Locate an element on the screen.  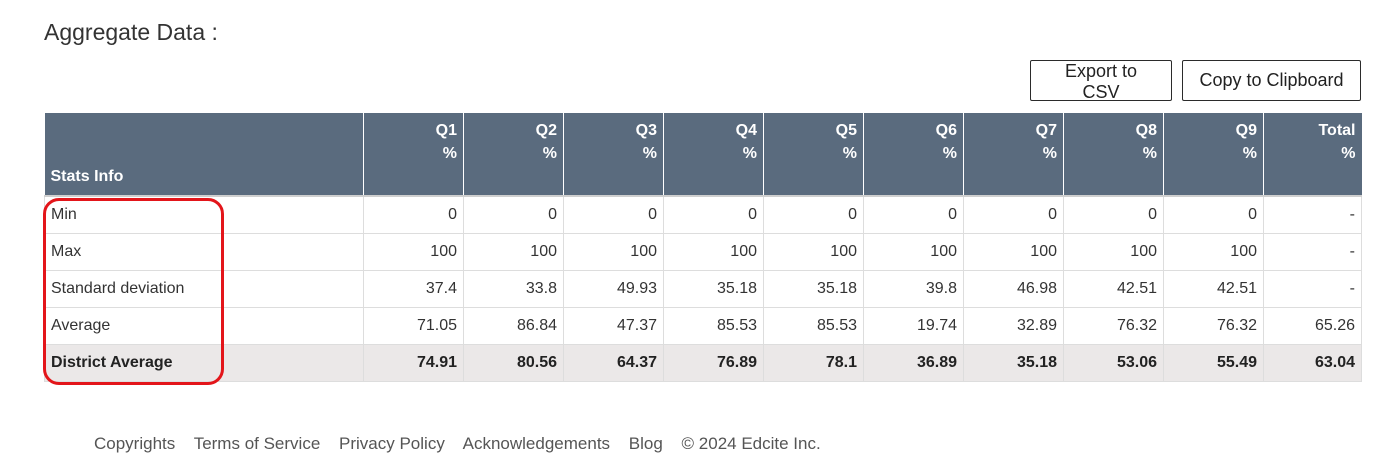
export-csv-button: Export to CSV is located at coordinates (1101, 81).